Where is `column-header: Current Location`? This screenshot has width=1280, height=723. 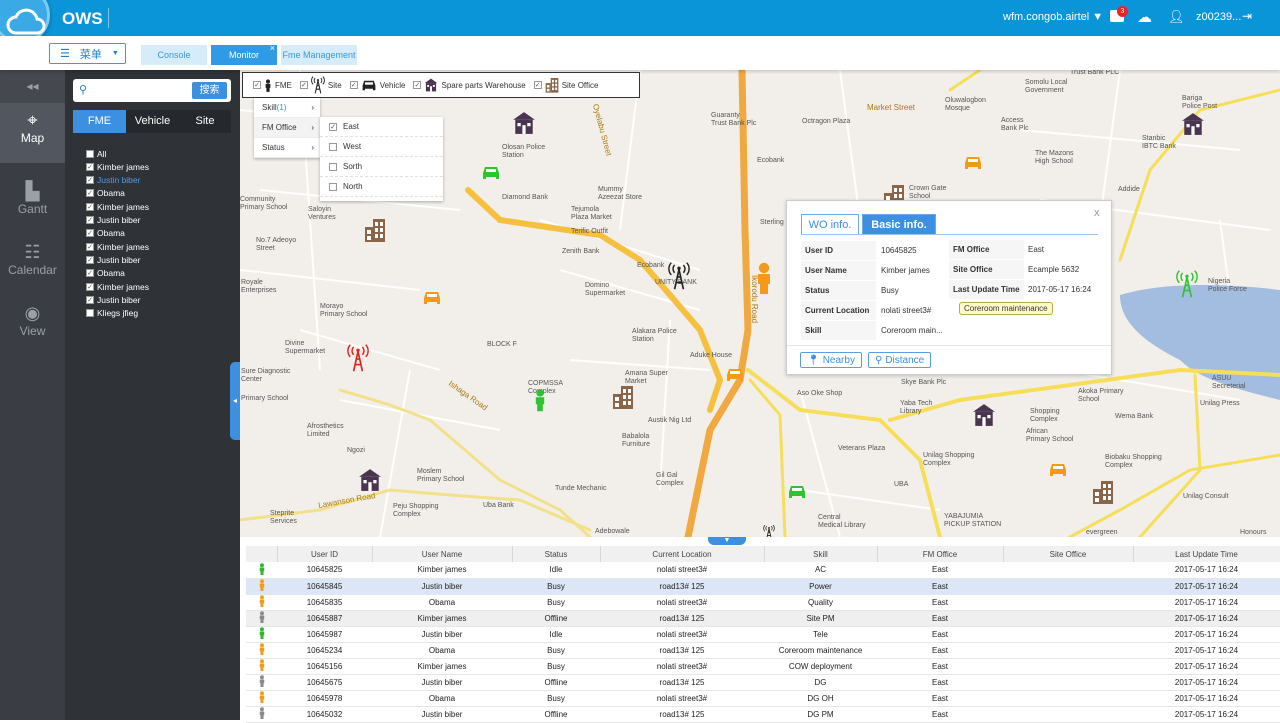 column-header: Current Location is located at coordinates (682, 554).